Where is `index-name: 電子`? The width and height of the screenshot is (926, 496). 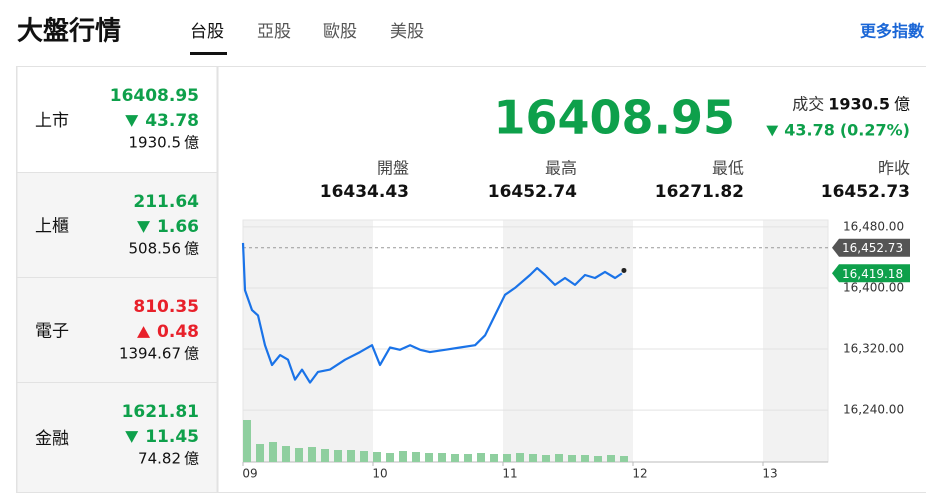
index-name: 電子 is located at coordinates (52, 332).